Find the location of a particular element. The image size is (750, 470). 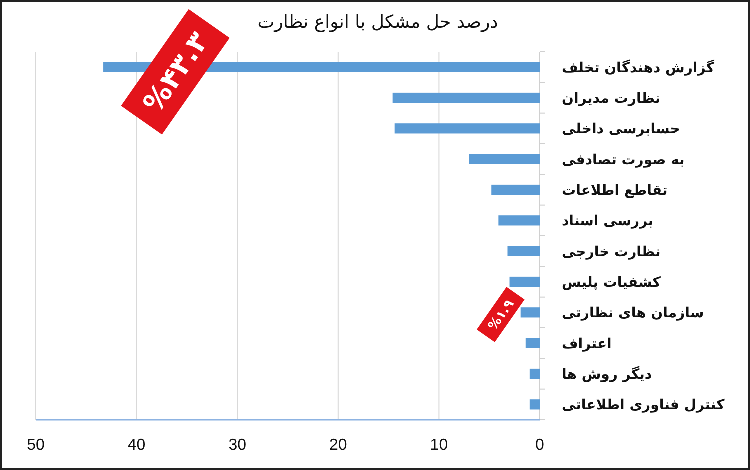

x-tick-label: 10 is located at coordinates (439, 445).